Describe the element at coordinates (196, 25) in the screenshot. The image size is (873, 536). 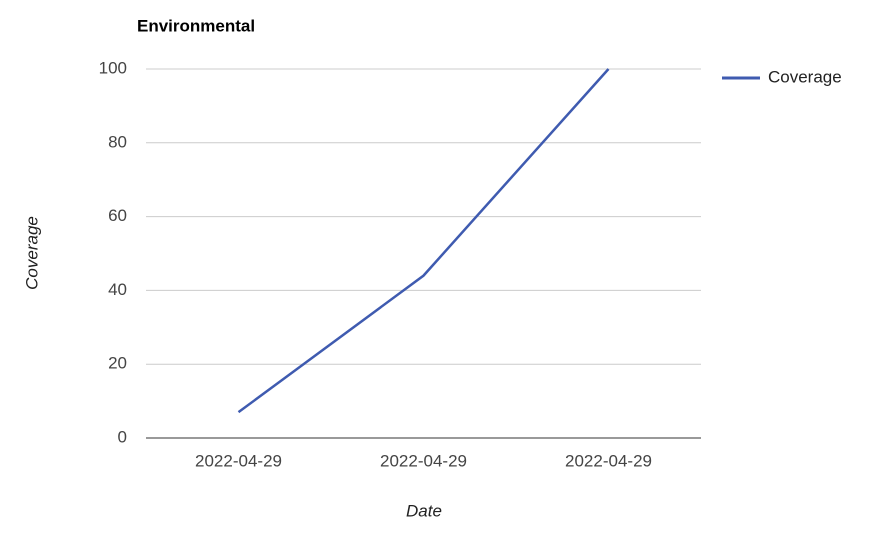
I see `chart-title: Environmental` at that location.